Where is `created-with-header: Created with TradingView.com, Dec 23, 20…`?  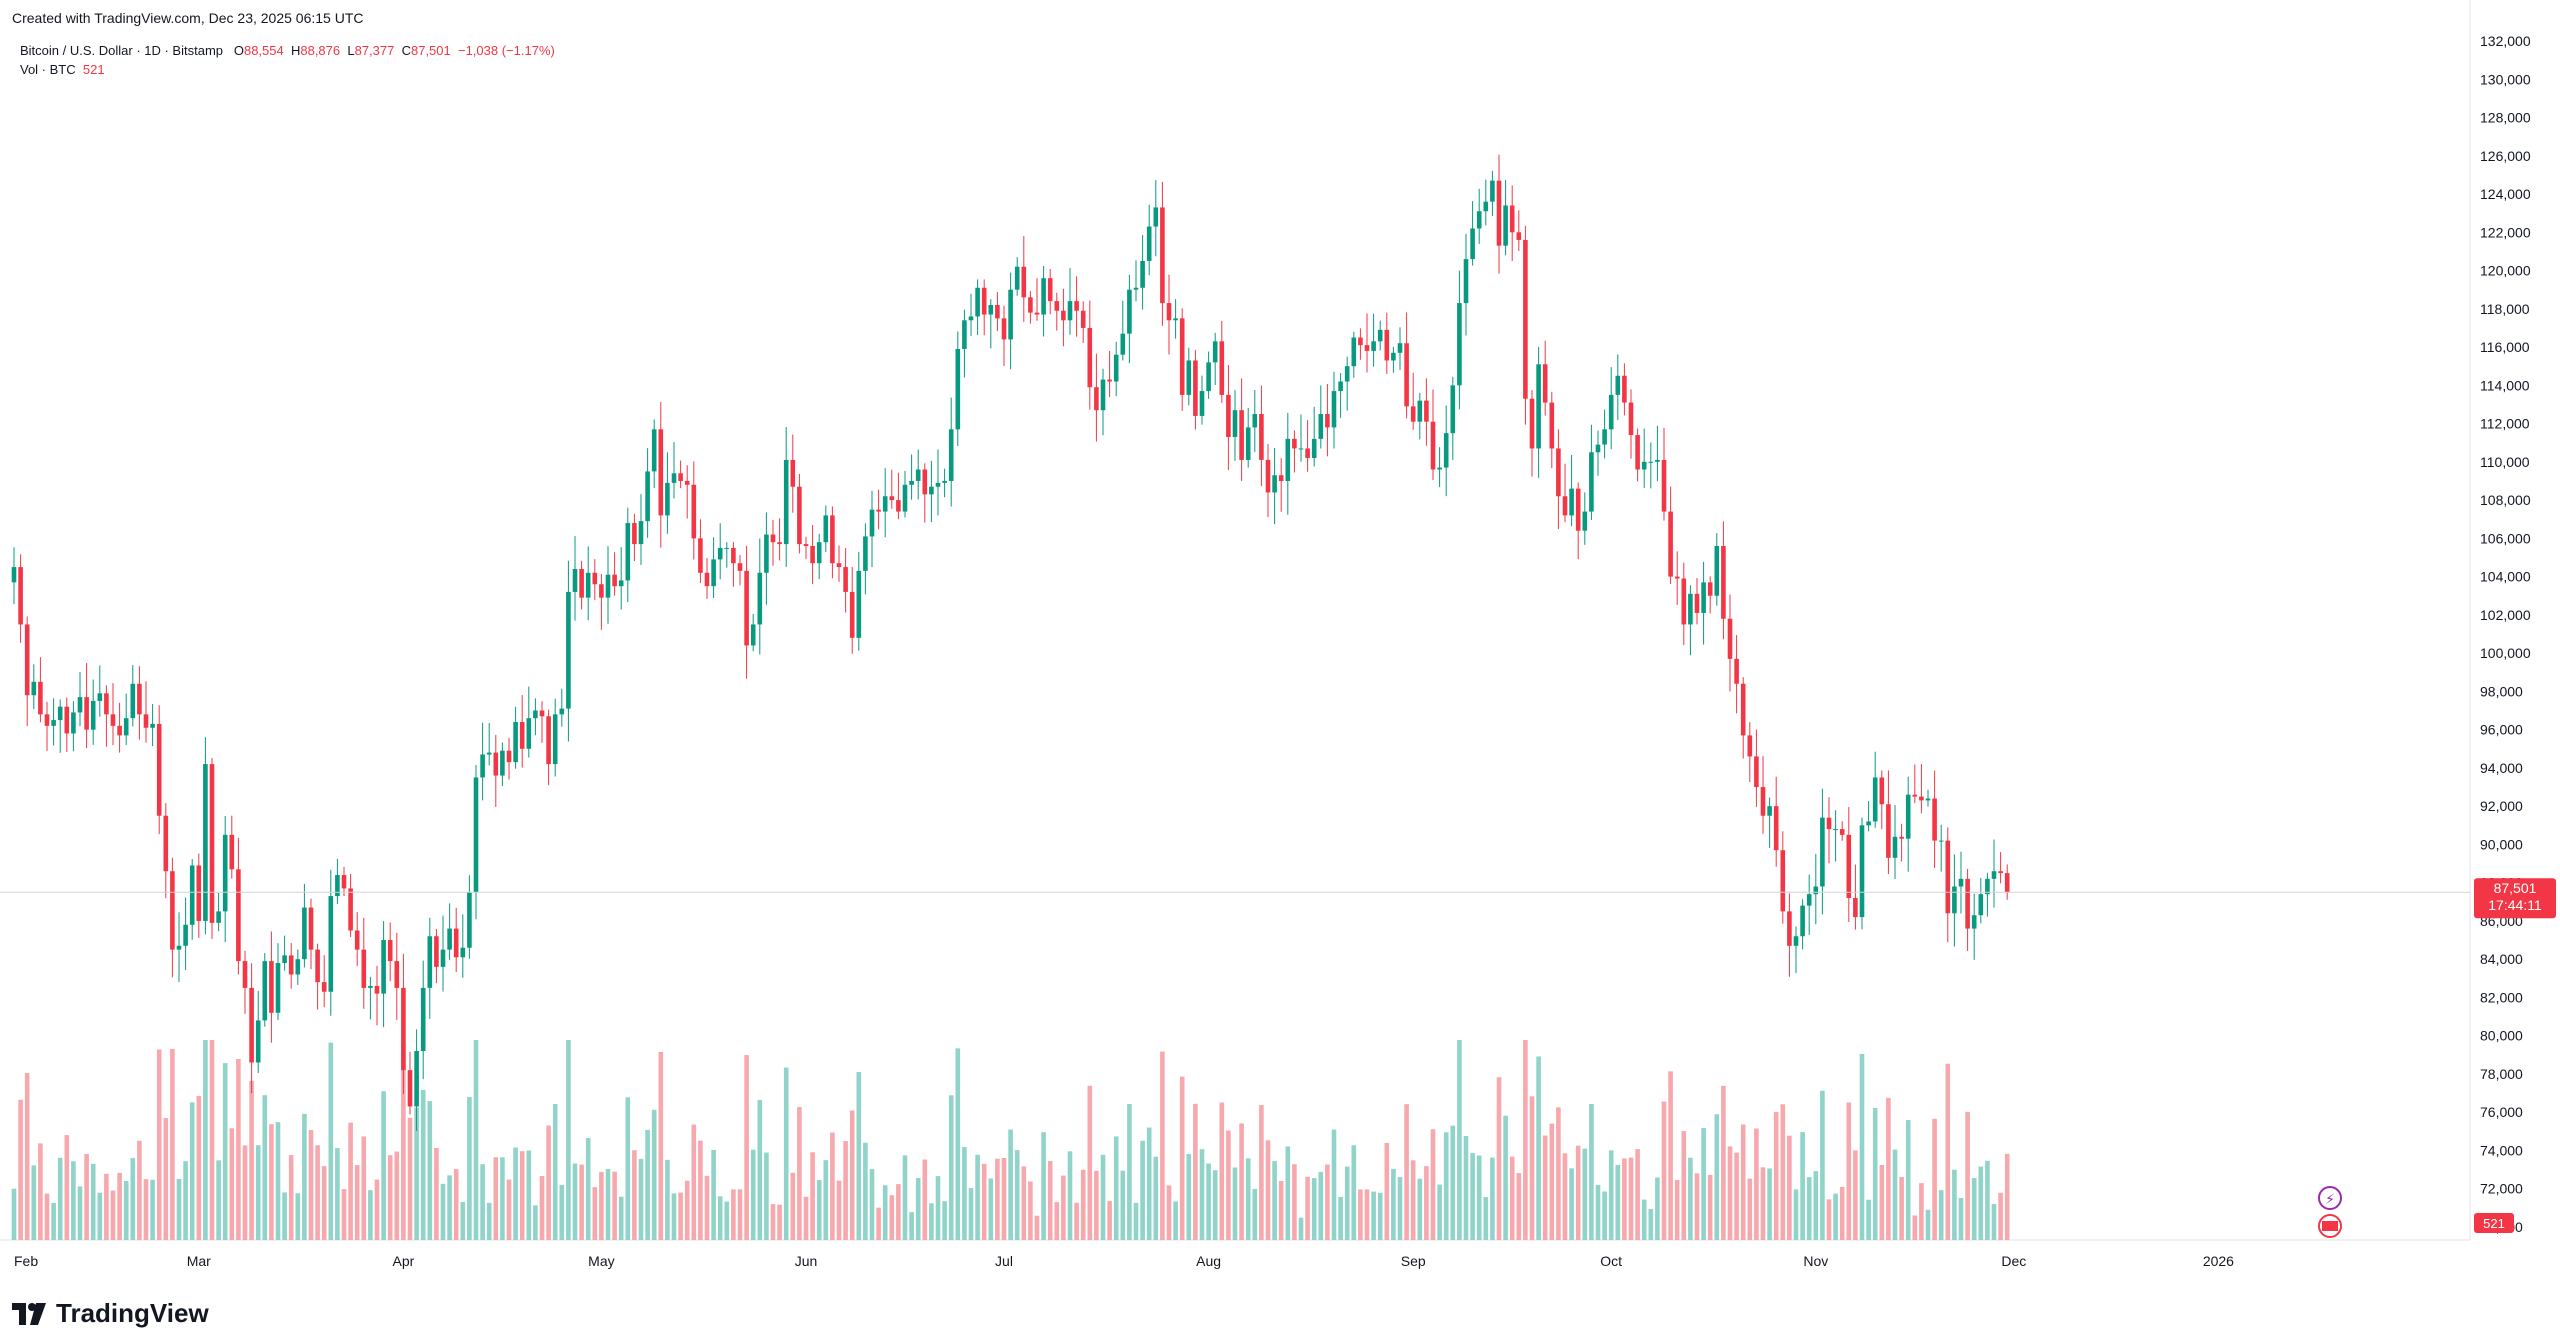
created-with-header: Created with TradingView.com, Dec 23, 20… is located at coordinates (188, 18).